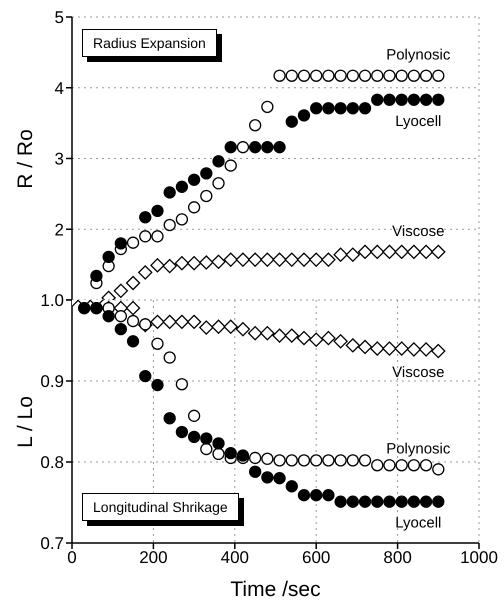  Describe the element at coordinates (418, 121) in the screenshot. I see `series-label: Lyocell` at that location.